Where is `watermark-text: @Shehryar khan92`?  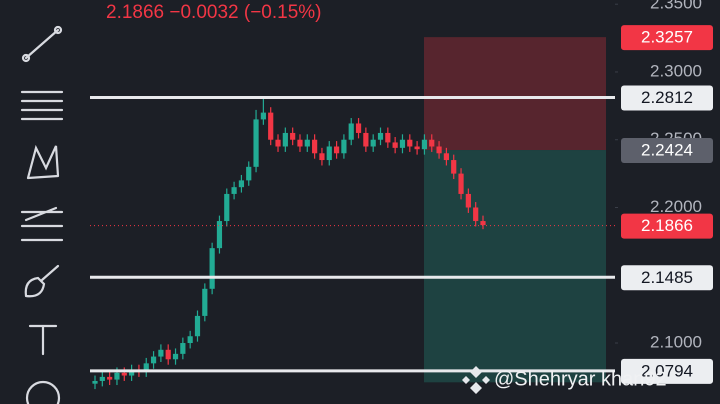 watermark-text: @Shehryar khan92 is located at coordinates (580, 379).